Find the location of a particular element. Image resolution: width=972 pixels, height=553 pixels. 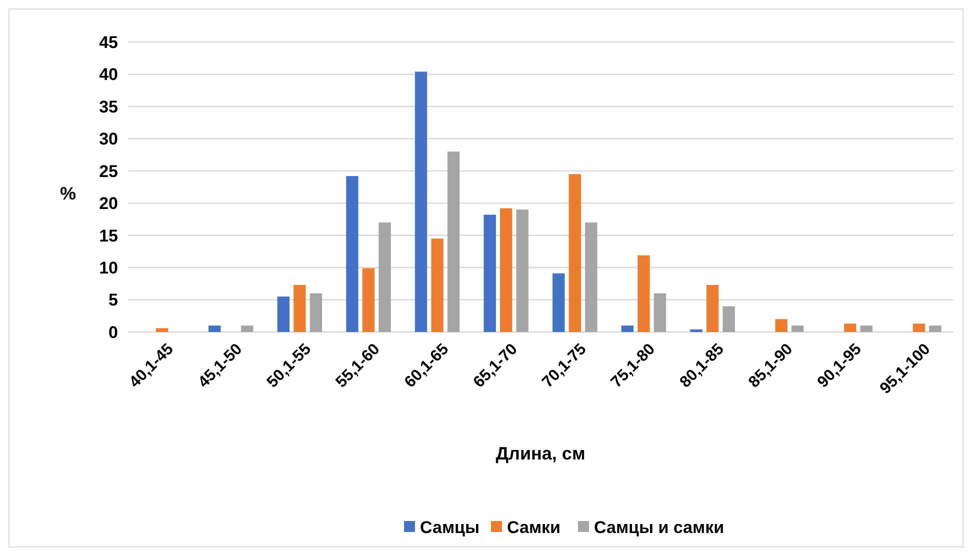

y-tick-label: 35 is located at coordinates (108, 106).